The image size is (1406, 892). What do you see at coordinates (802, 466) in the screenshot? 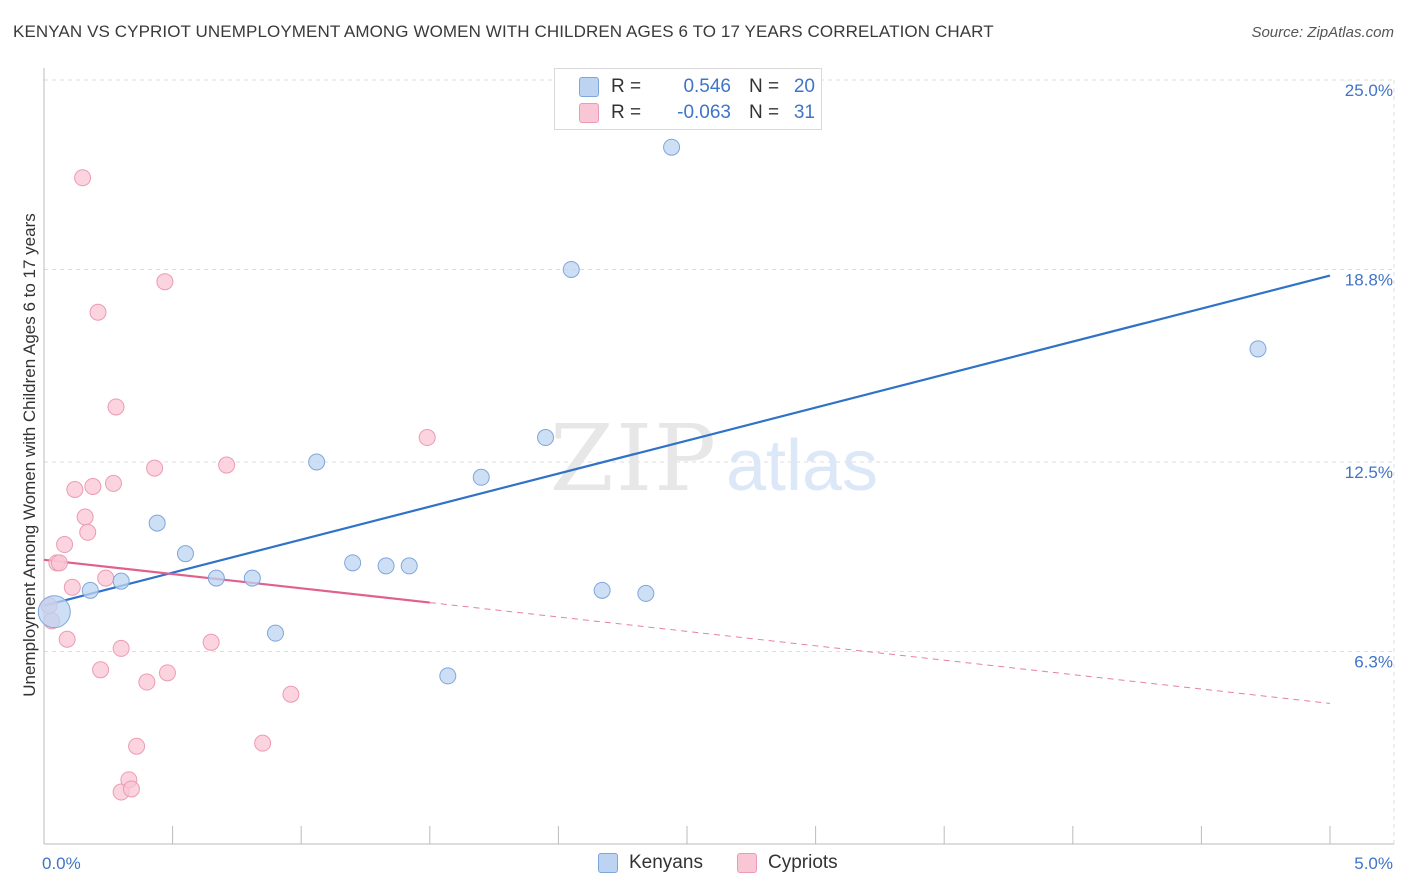
I see `watermark-atlas: atlas` at bounding box center [802, 466].